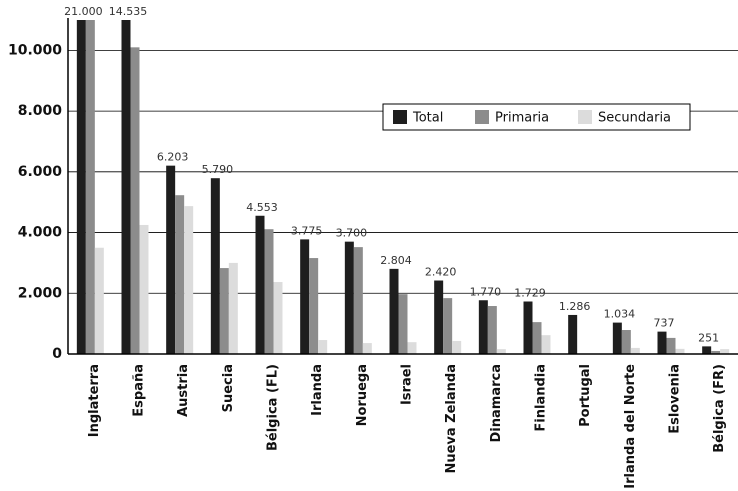  I want to click on legend: Total Primaria Secundaria, so click(536, 117).